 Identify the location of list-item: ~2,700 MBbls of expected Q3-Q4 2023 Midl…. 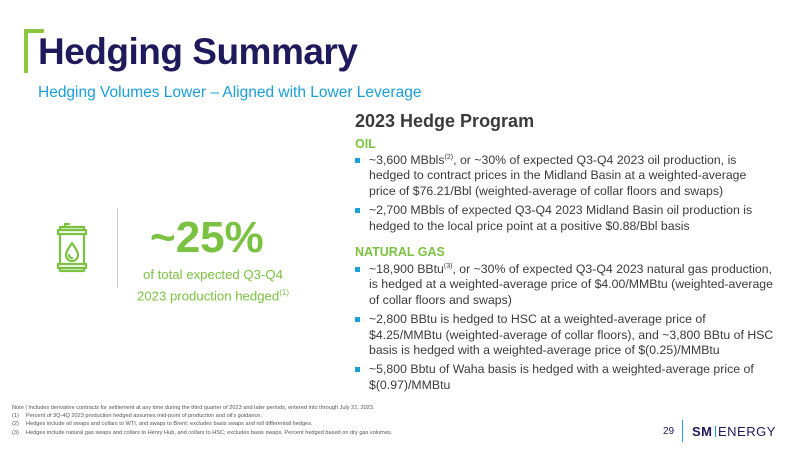
(565, 218).